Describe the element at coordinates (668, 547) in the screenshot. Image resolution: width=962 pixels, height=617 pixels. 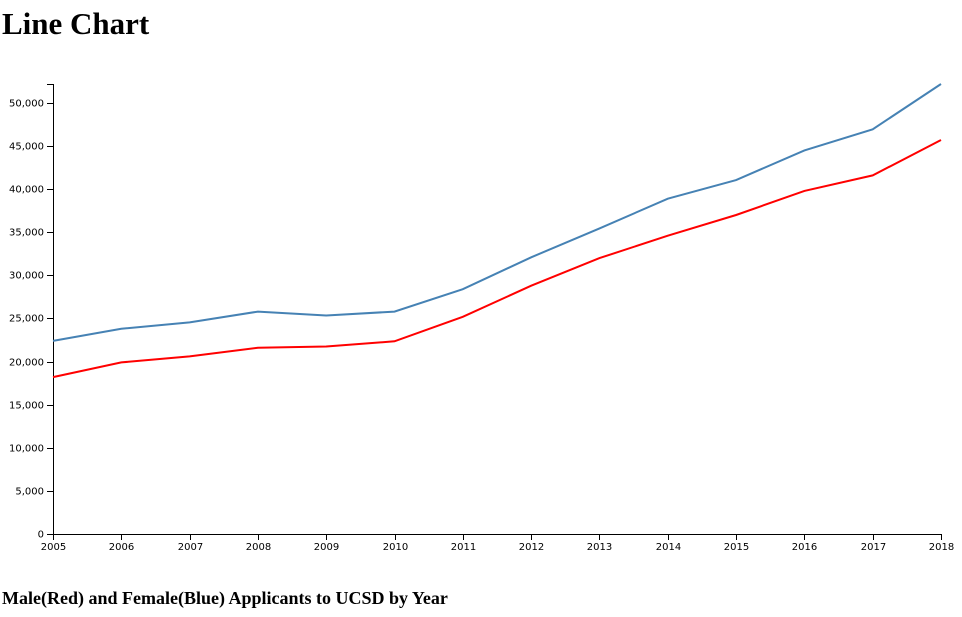
I see `x-tick-label: 2014` at that location.